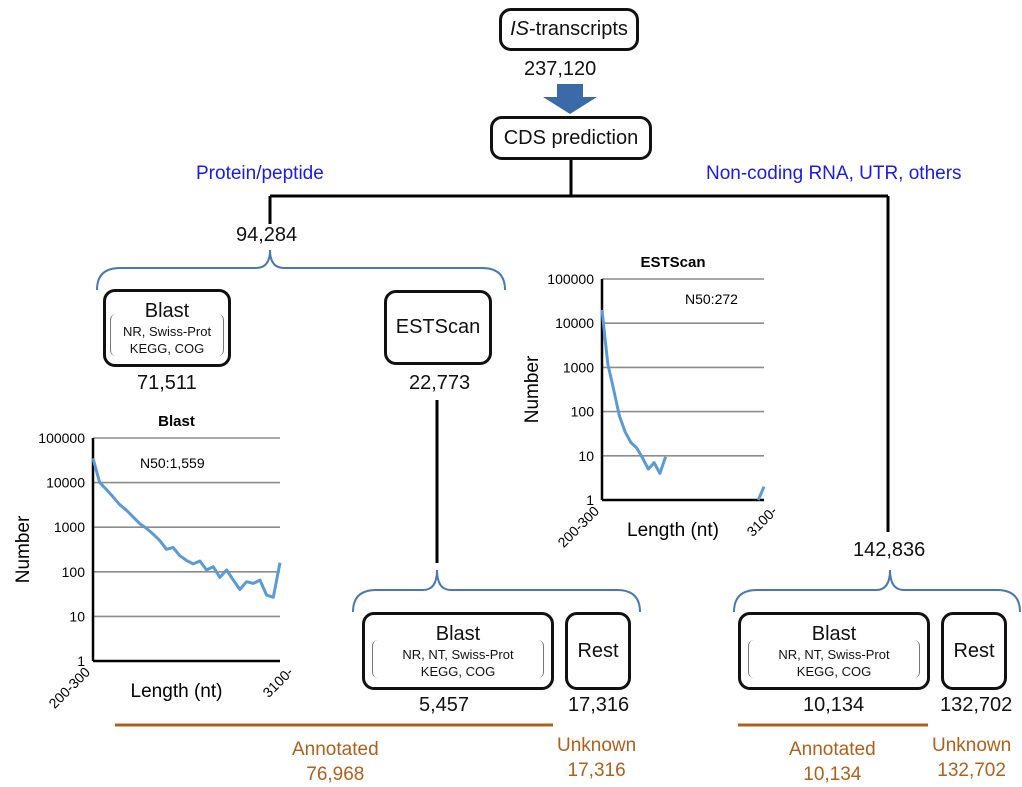 Image resolution: width=1022 pixels, height=787 pixels. I want to click on right-annotated-summary: Annotated 10,134, so click(832, 762).